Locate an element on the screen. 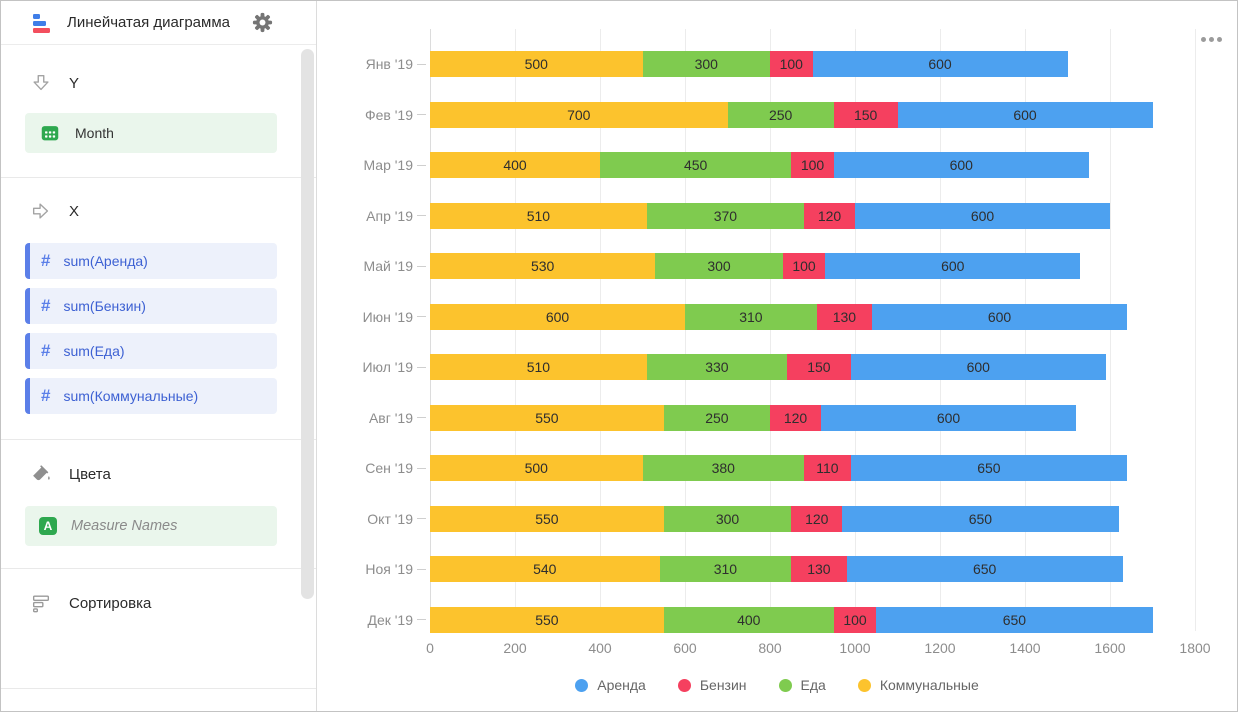 The width and height of the screenshot is (1238, 712). hash-icon: # is located at coordinates (46, 395).